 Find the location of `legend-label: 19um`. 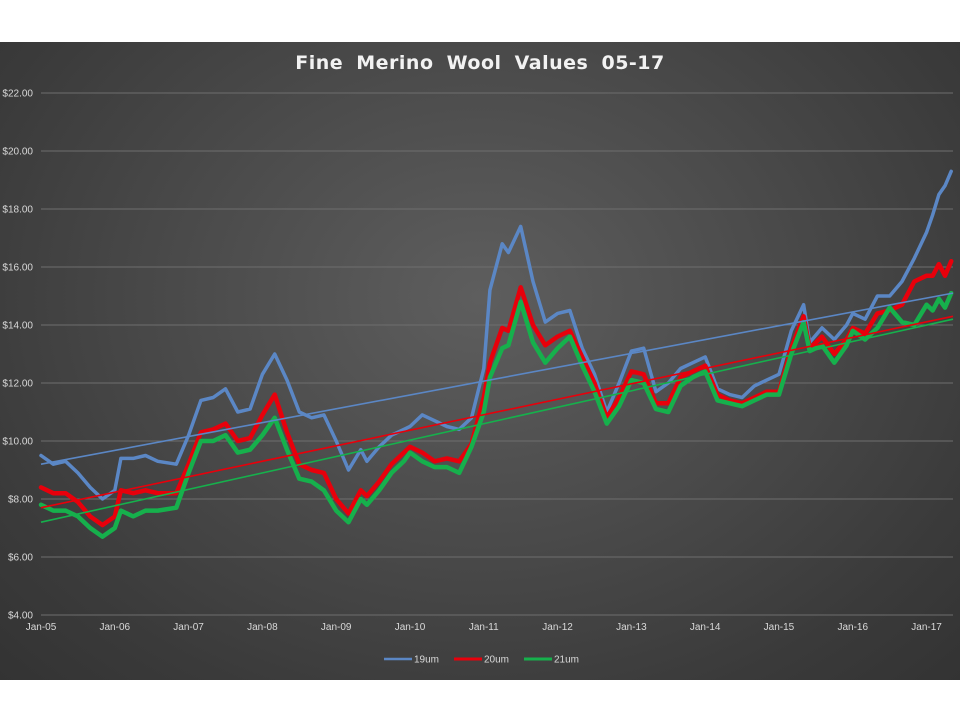

legend-label: 19um is located at coordinates (426, 660).